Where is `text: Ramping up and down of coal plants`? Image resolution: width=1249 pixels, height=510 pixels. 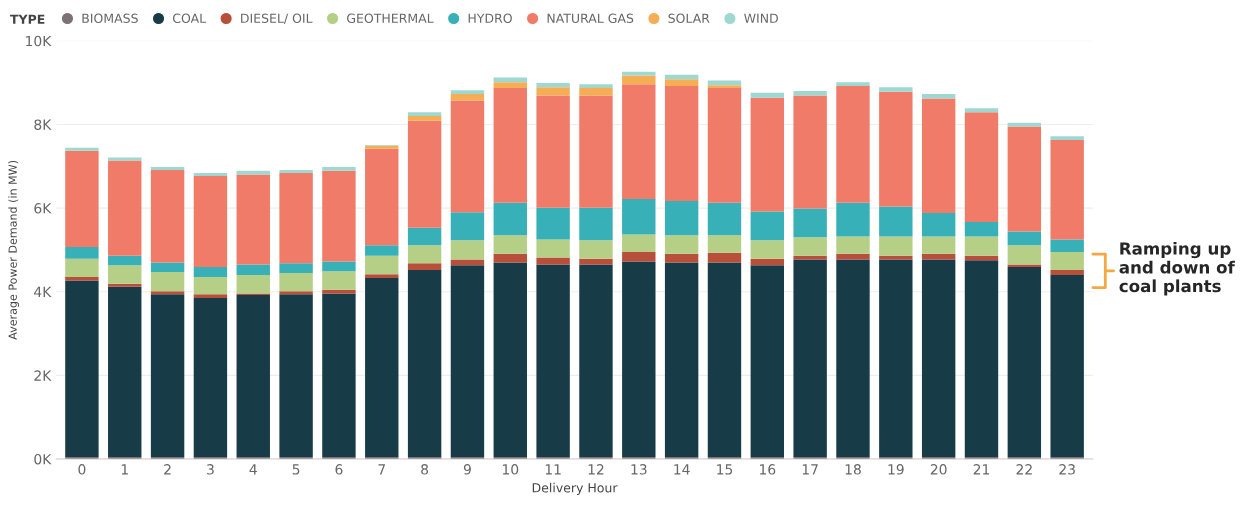 text: Ramping up and down of coal plants is located at coordinates (1177, 268).